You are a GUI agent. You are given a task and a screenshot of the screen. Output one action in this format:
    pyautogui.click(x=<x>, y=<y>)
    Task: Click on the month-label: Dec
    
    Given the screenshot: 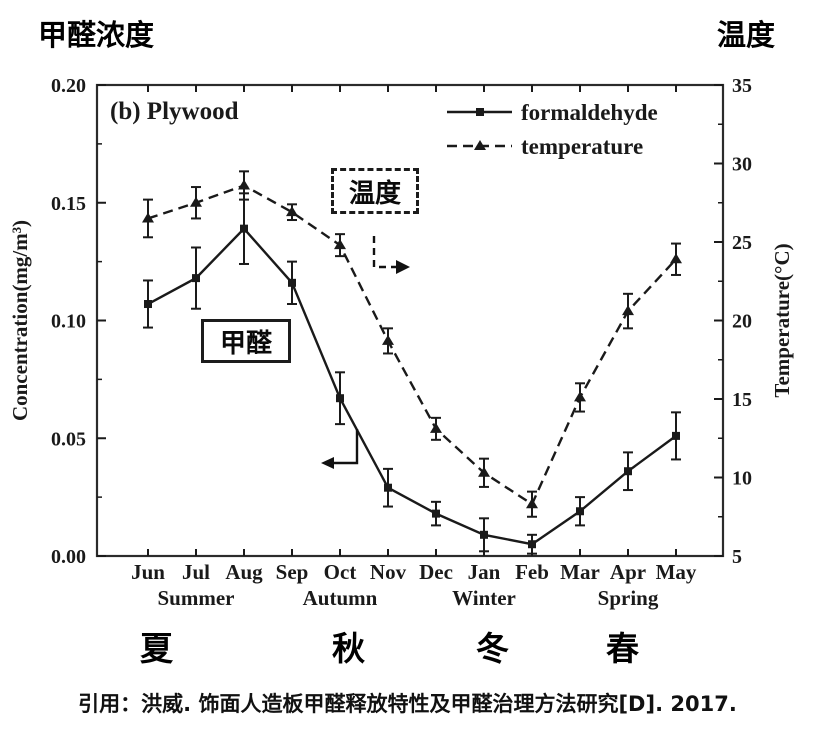 What is the action you would take?
    pyautogui.click(x=436, y=572)
    